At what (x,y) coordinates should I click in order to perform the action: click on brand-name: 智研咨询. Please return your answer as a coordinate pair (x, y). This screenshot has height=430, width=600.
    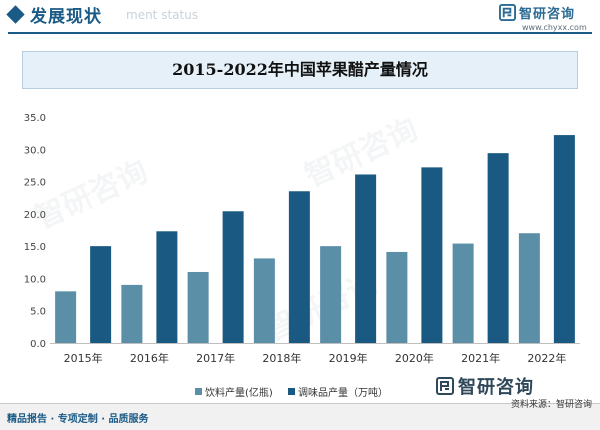
    Looking at the image, I should click on (547, 14).